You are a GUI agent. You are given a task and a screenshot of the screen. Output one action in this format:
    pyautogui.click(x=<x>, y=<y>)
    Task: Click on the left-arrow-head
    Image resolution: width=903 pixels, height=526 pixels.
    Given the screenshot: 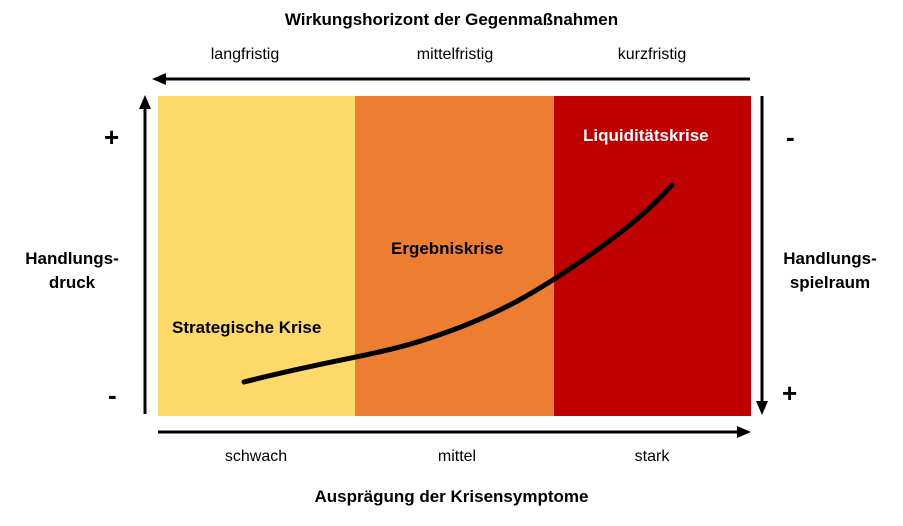 What is the action you would take?
    pyautogui.click(x=145, y=102)
    